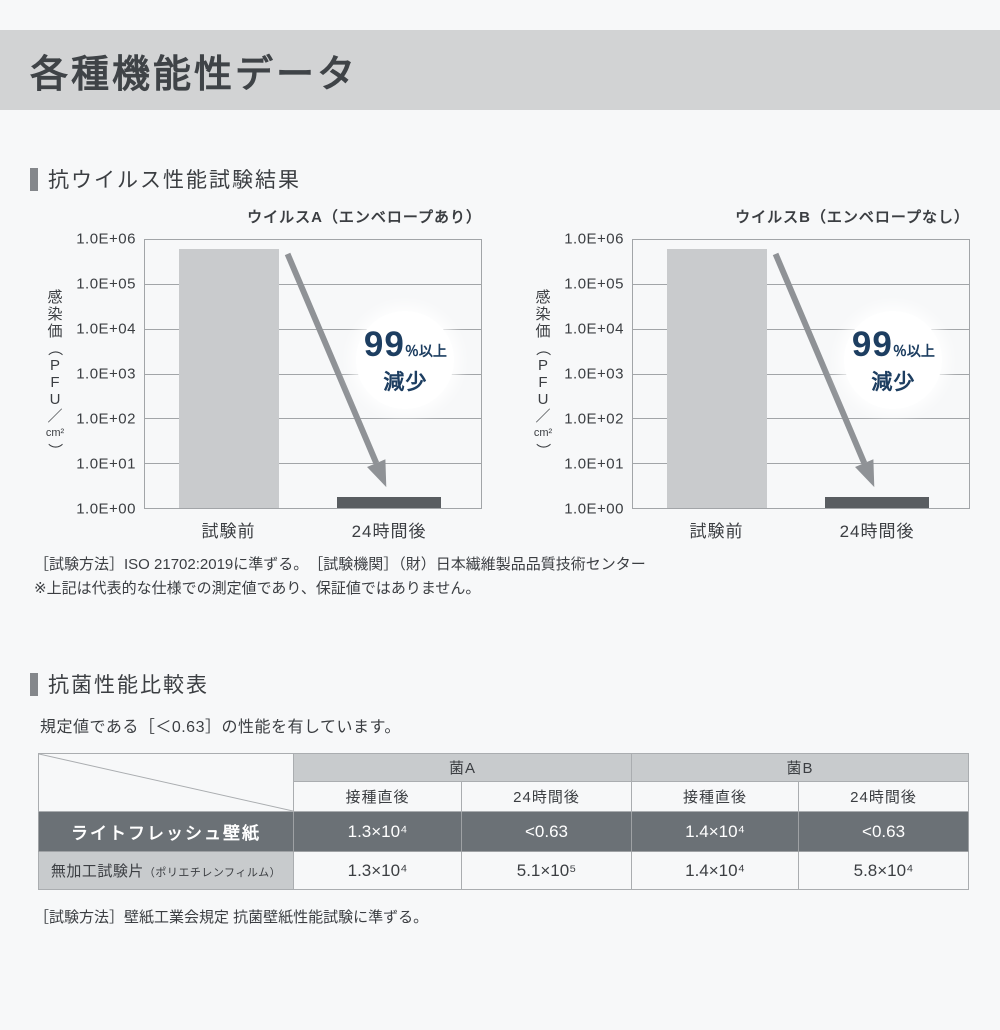  What do you see at coordinates (166, 831) in the screenshot?
I see `row-label: ライトフレッシュ壁紙` at bounding box center [166, 831].